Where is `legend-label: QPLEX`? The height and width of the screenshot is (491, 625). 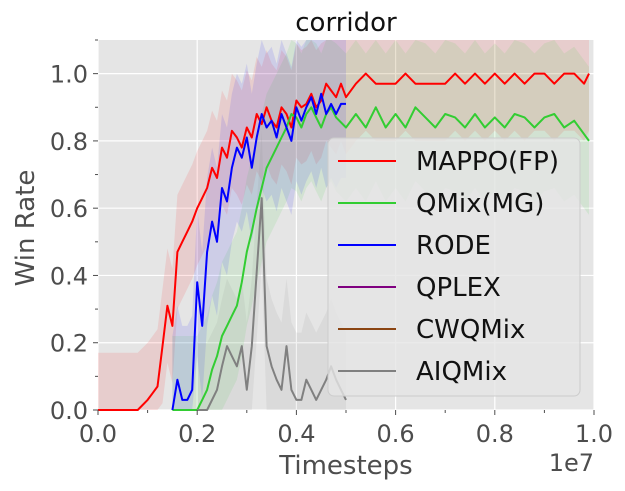 legend-label: QPLEX is located at coordinates (458, 288).